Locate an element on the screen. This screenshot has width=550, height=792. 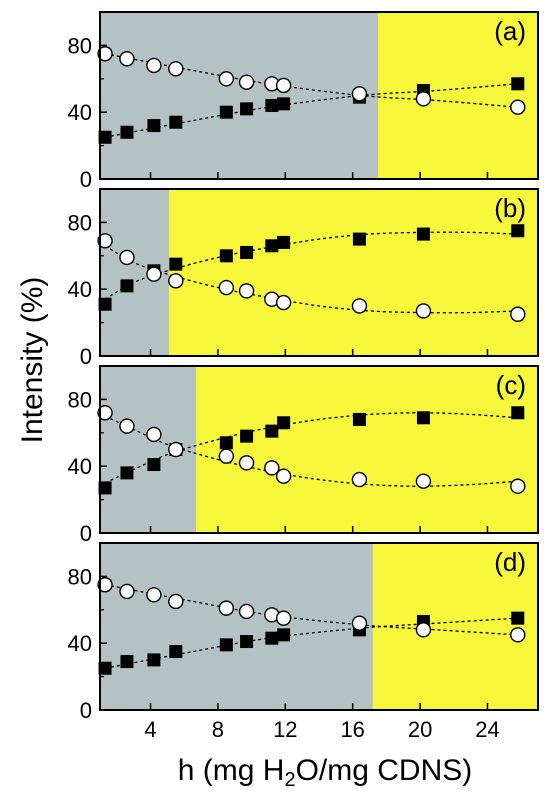
x-tick-label: 12 is located at coordinates (285, 729).